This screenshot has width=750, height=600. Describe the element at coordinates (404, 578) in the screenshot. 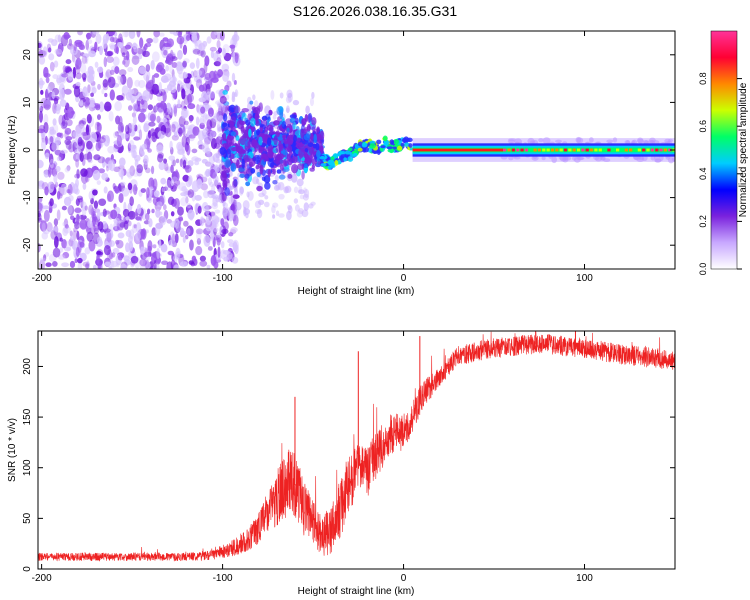

I see `snr-xtick-label: 0` at that location.